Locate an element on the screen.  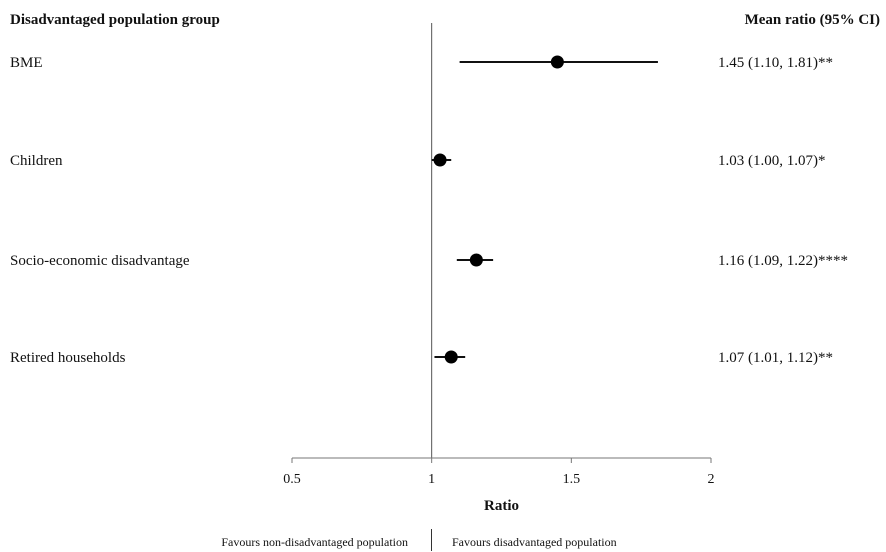
row-value: 1.07 (1.01, 1.12)** is located at coordinates (775, 358).